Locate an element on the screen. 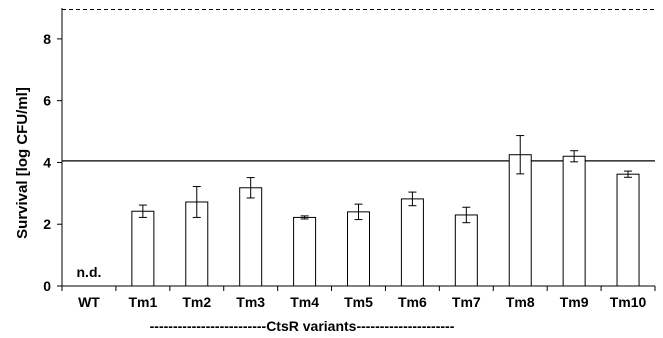  y-tick-label: 0 is located at coordinates (47, 286).